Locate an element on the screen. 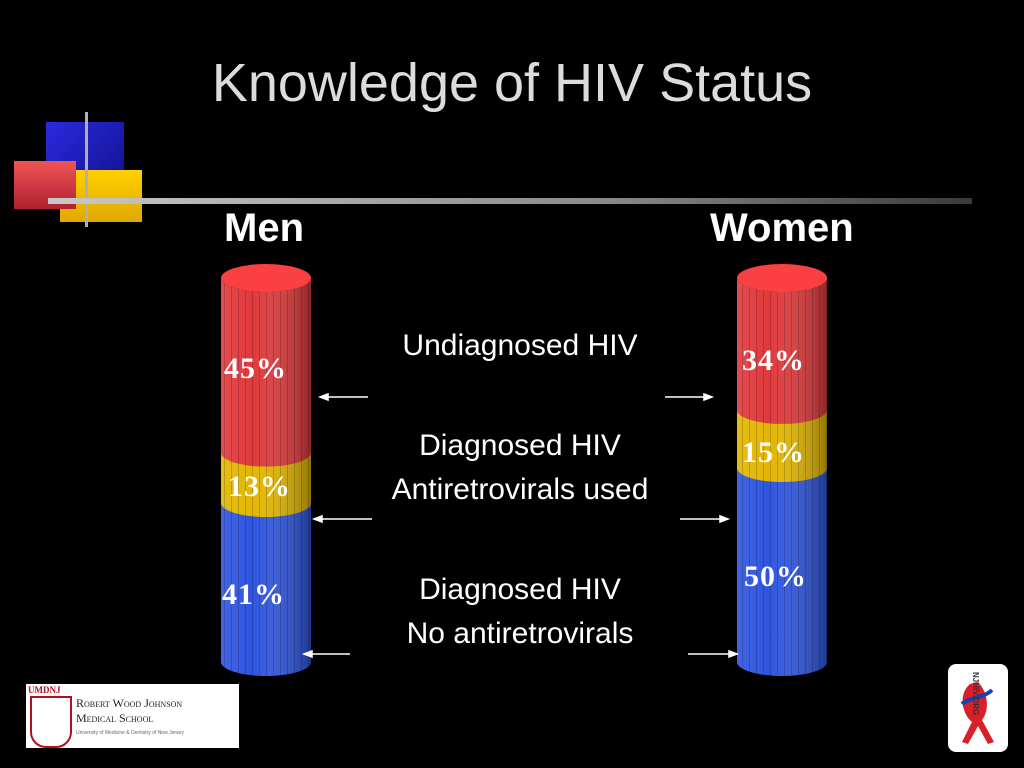  legend-diagnosed-arv-line2: Antiretrovirals used is located at coordinates (520, 489).